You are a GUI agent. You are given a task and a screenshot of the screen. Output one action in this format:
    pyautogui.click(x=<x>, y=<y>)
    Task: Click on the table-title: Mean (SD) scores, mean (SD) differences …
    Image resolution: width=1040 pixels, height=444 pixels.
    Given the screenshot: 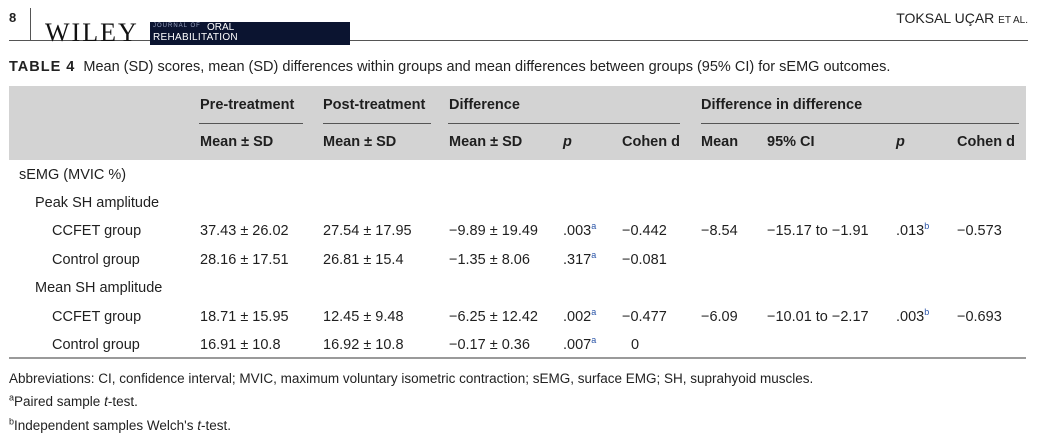 What is the action you would take?
    pyautogui.click(x=487, y=67)
    